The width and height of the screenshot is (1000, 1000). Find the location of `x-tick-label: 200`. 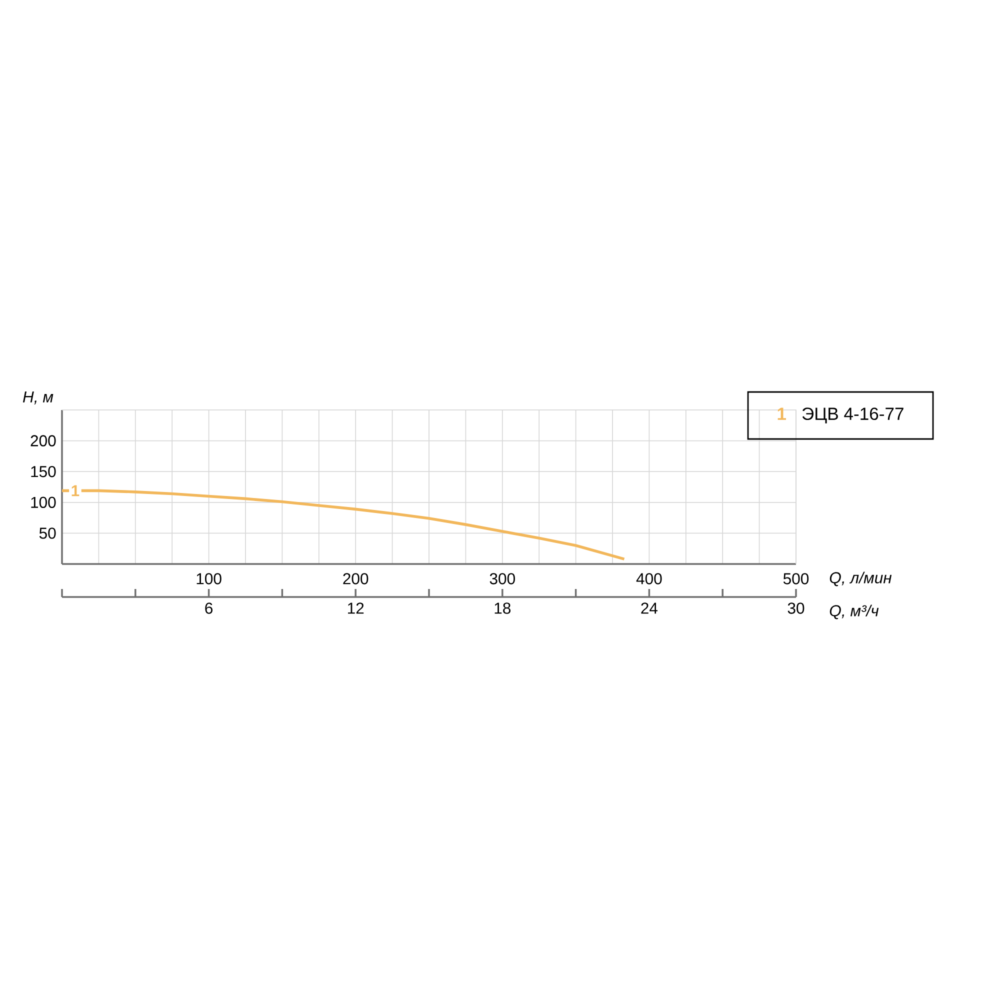

x-tick-label: 200 is located at coordinates (355, 578).